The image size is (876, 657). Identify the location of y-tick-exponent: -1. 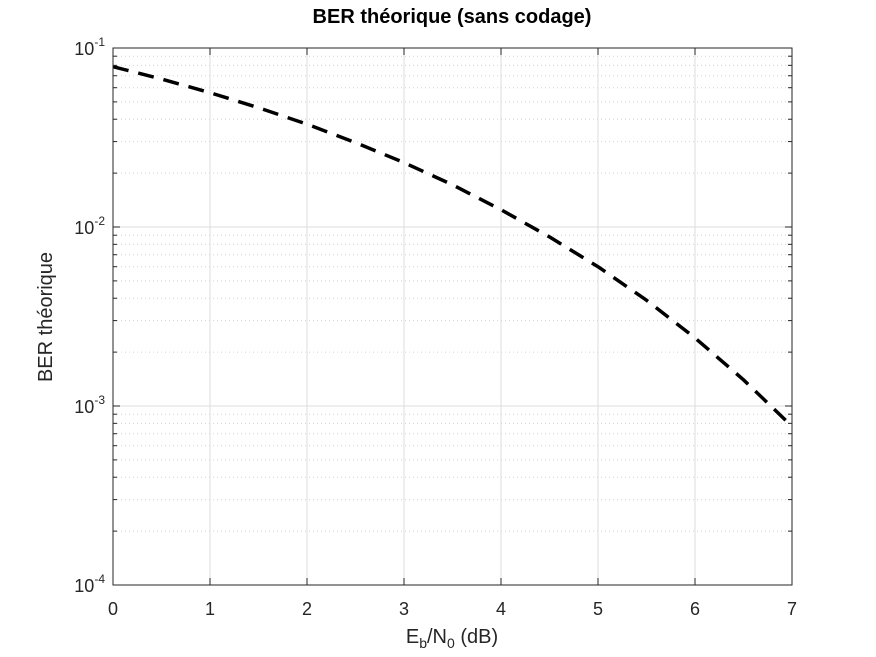
(99, 42).